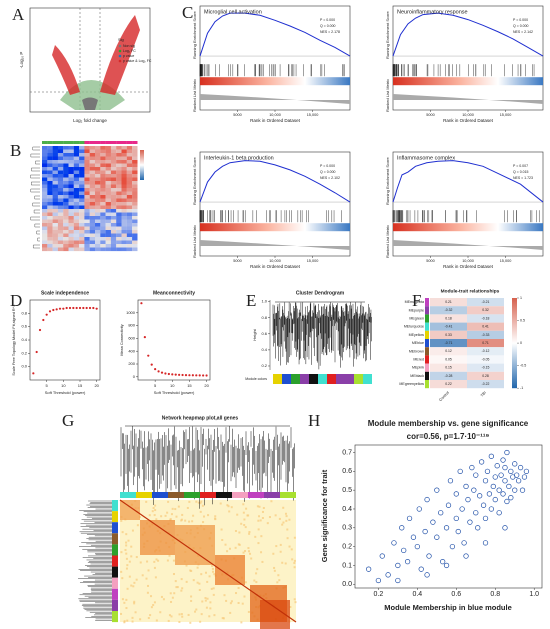 This screenshot has height=629, width=550. What do you see at coordinates (470, 291) in the screenshot?
I see `plot-title: Module-trait relationships` at bounding box center [470, 291].